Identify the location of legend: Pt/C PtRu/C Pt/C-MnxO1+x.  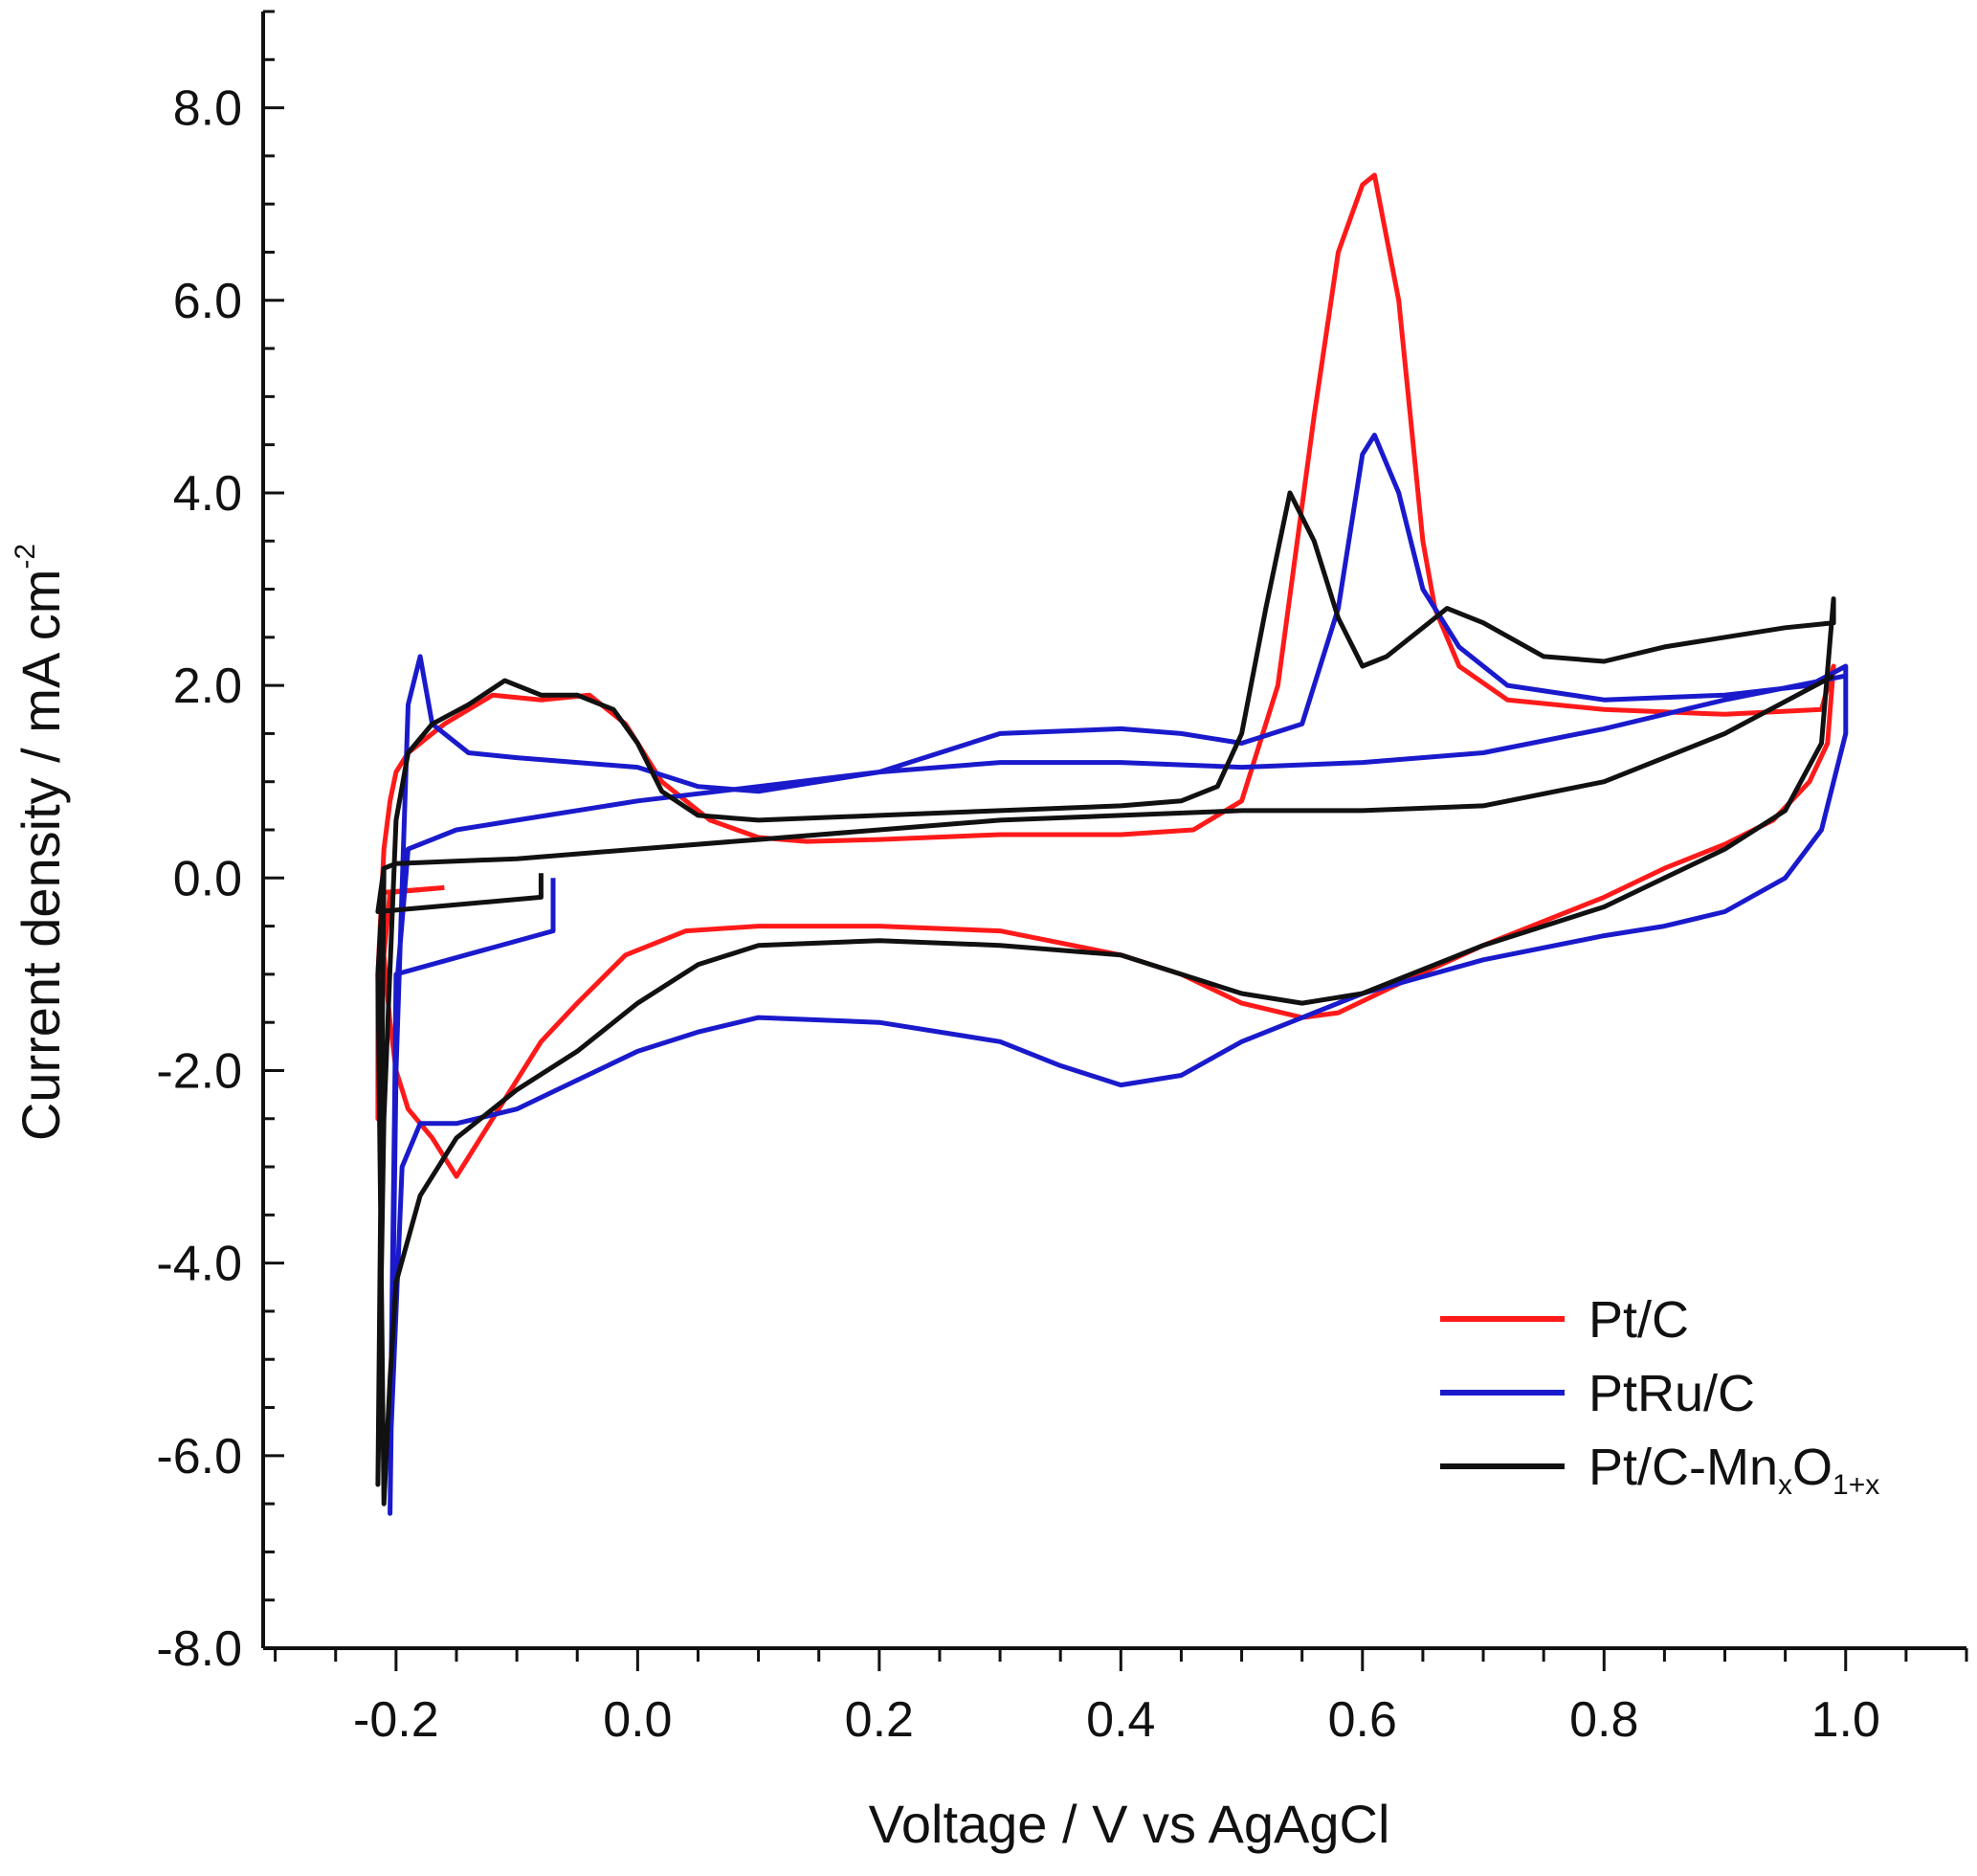
(1659, 1396).